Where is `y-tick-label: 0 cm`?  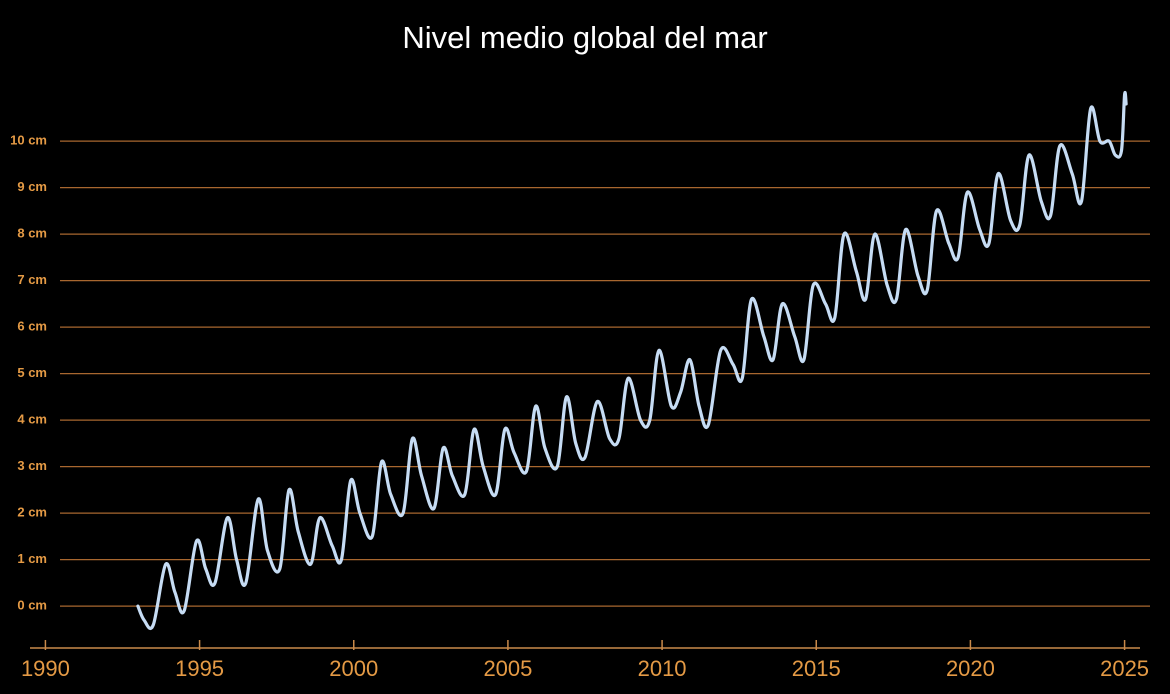 y-tick-label: 0 cm is located at coordinates (32, 605).